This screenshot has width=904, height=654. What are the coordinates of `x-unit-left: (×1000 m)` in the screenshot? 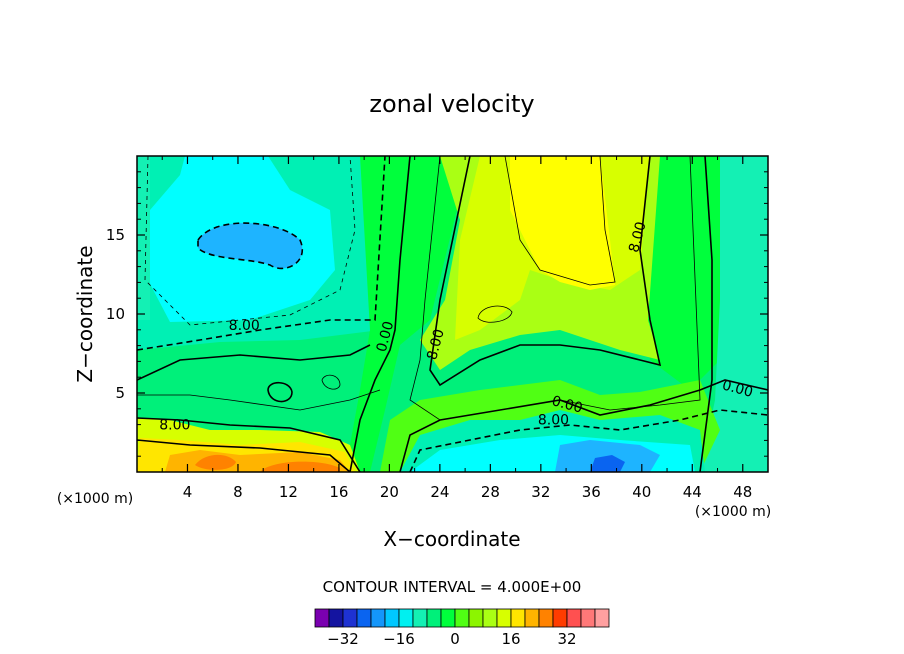 It's located at (95, 499).